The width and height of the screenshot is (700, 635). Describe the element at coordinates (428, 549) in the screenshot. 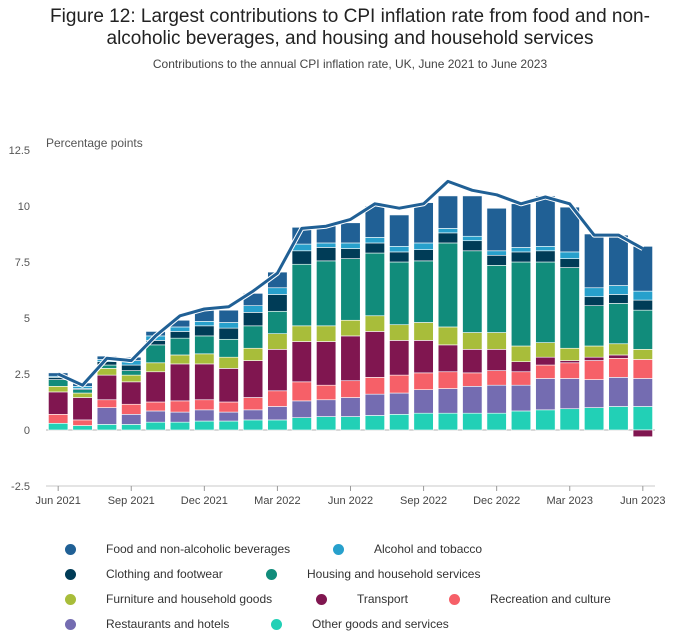

I see `legend-label: Alcohol and tobacco` at that location.